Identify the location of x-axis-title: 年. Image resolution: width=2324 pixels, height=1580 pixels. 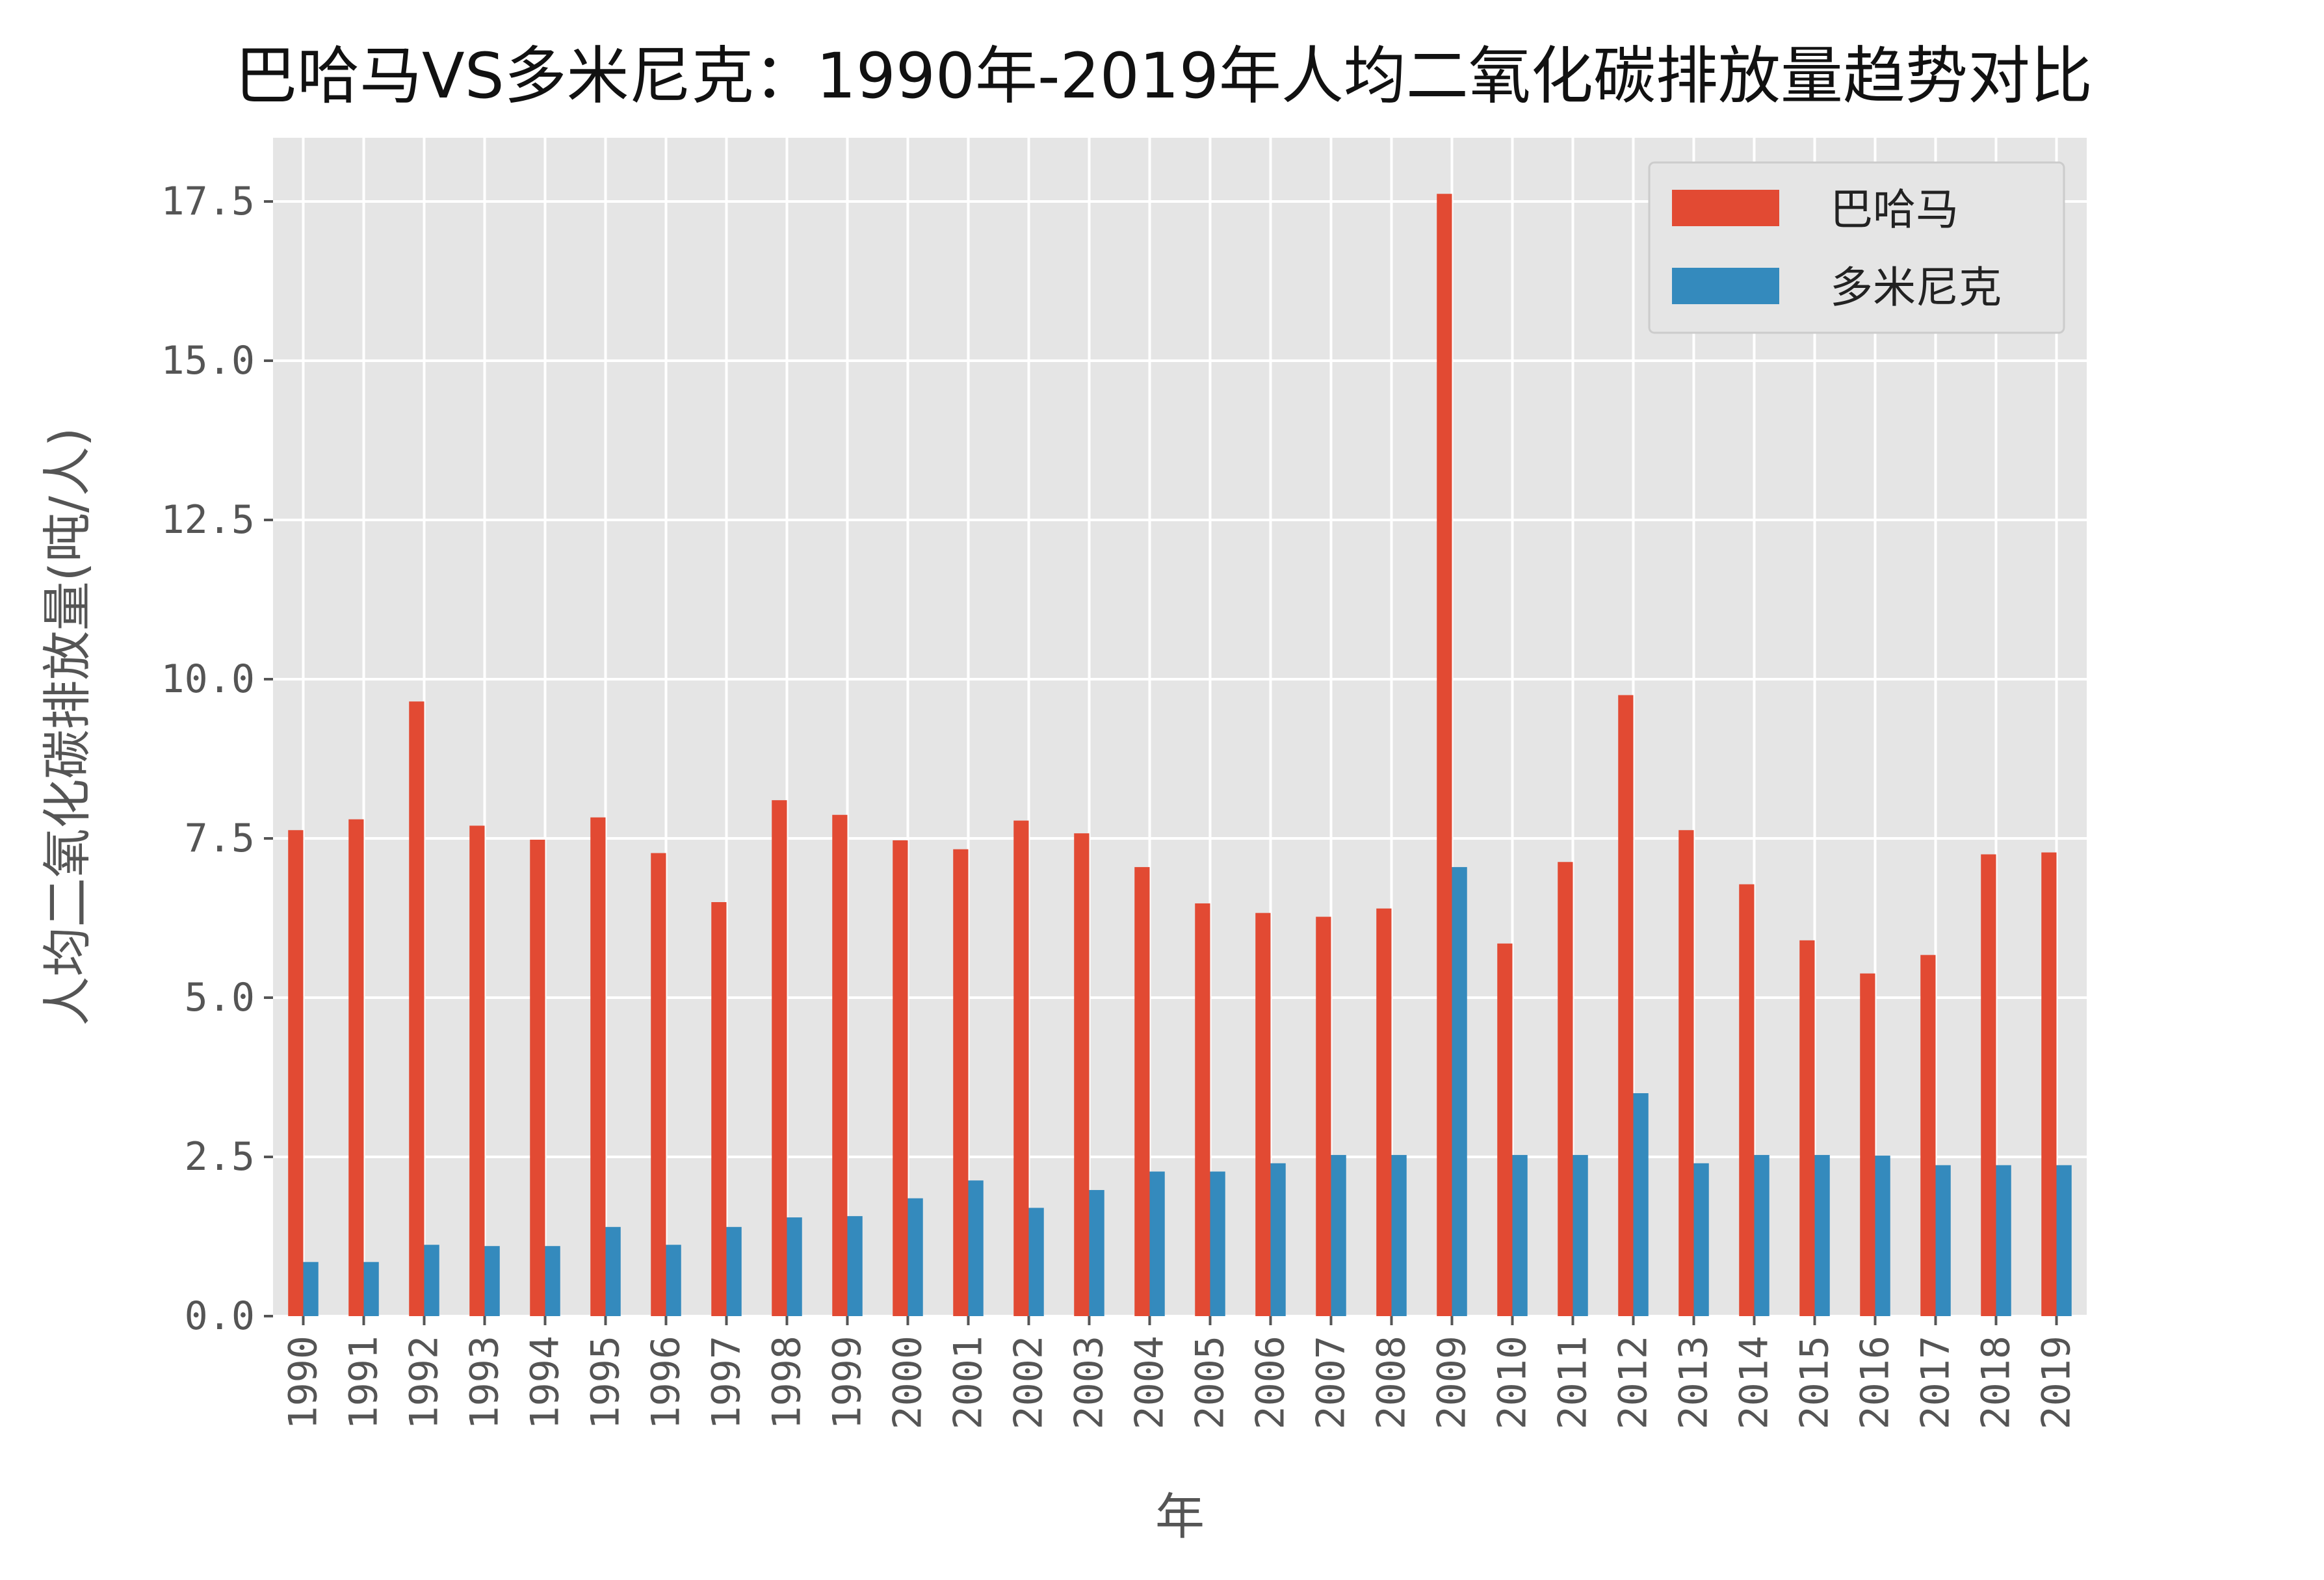
(1180, 1517).